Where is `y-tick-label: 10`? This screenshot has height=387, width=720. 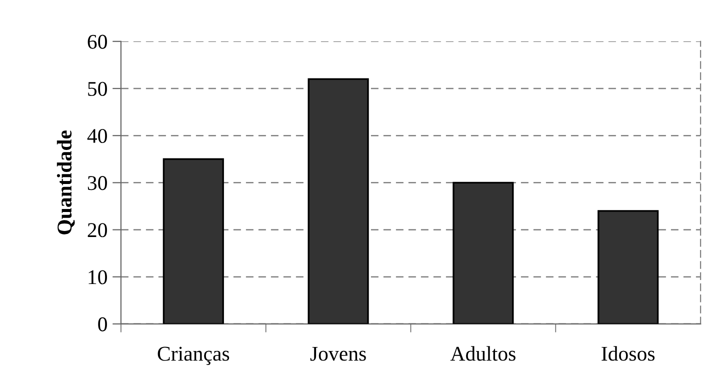
y-tick-label: 10 is located at coordinates (97, 277).